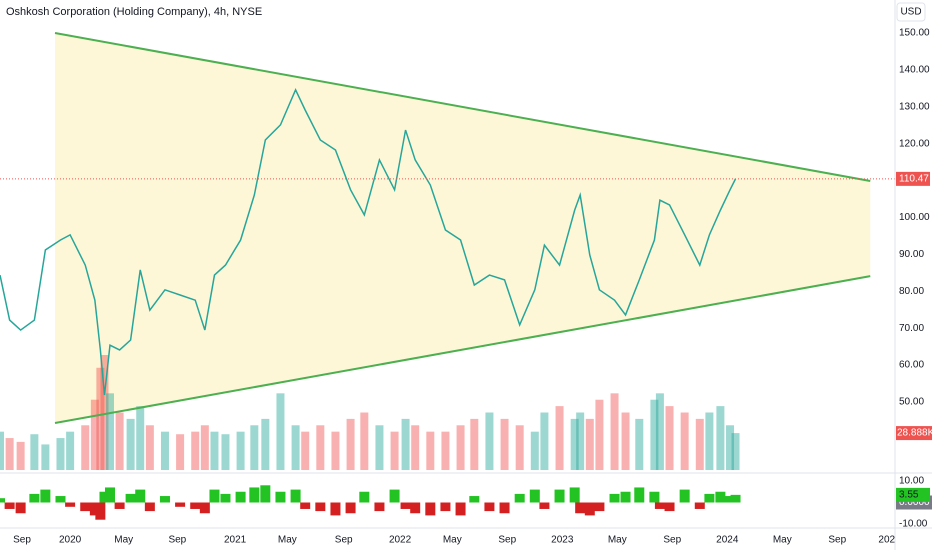 The image size is (932, 550). Describe the element at coordinates (913, 524) in the screenshot. I see `y-tick-label: -10.00` at that location.